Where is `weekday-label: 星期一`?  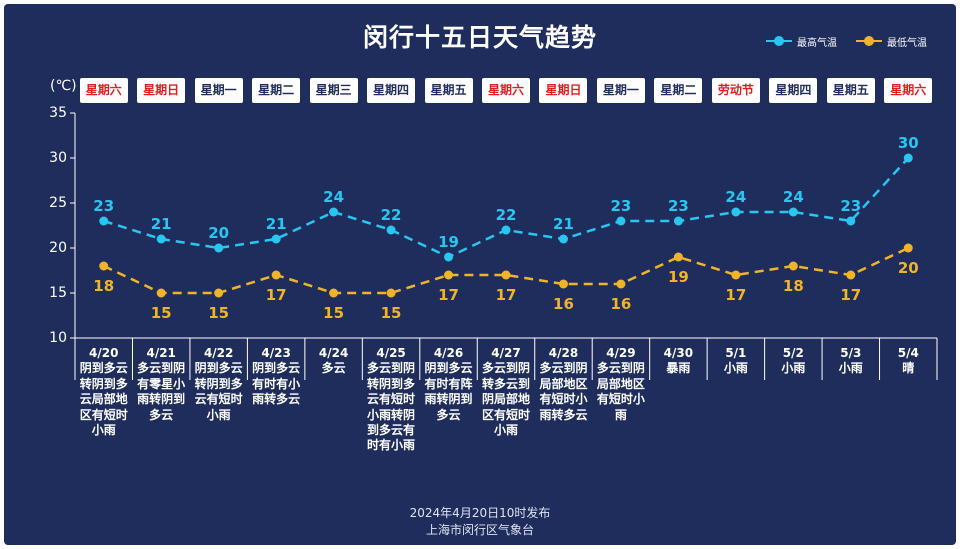 weekday-label: 星期一 is located at coordinates (620, 90).